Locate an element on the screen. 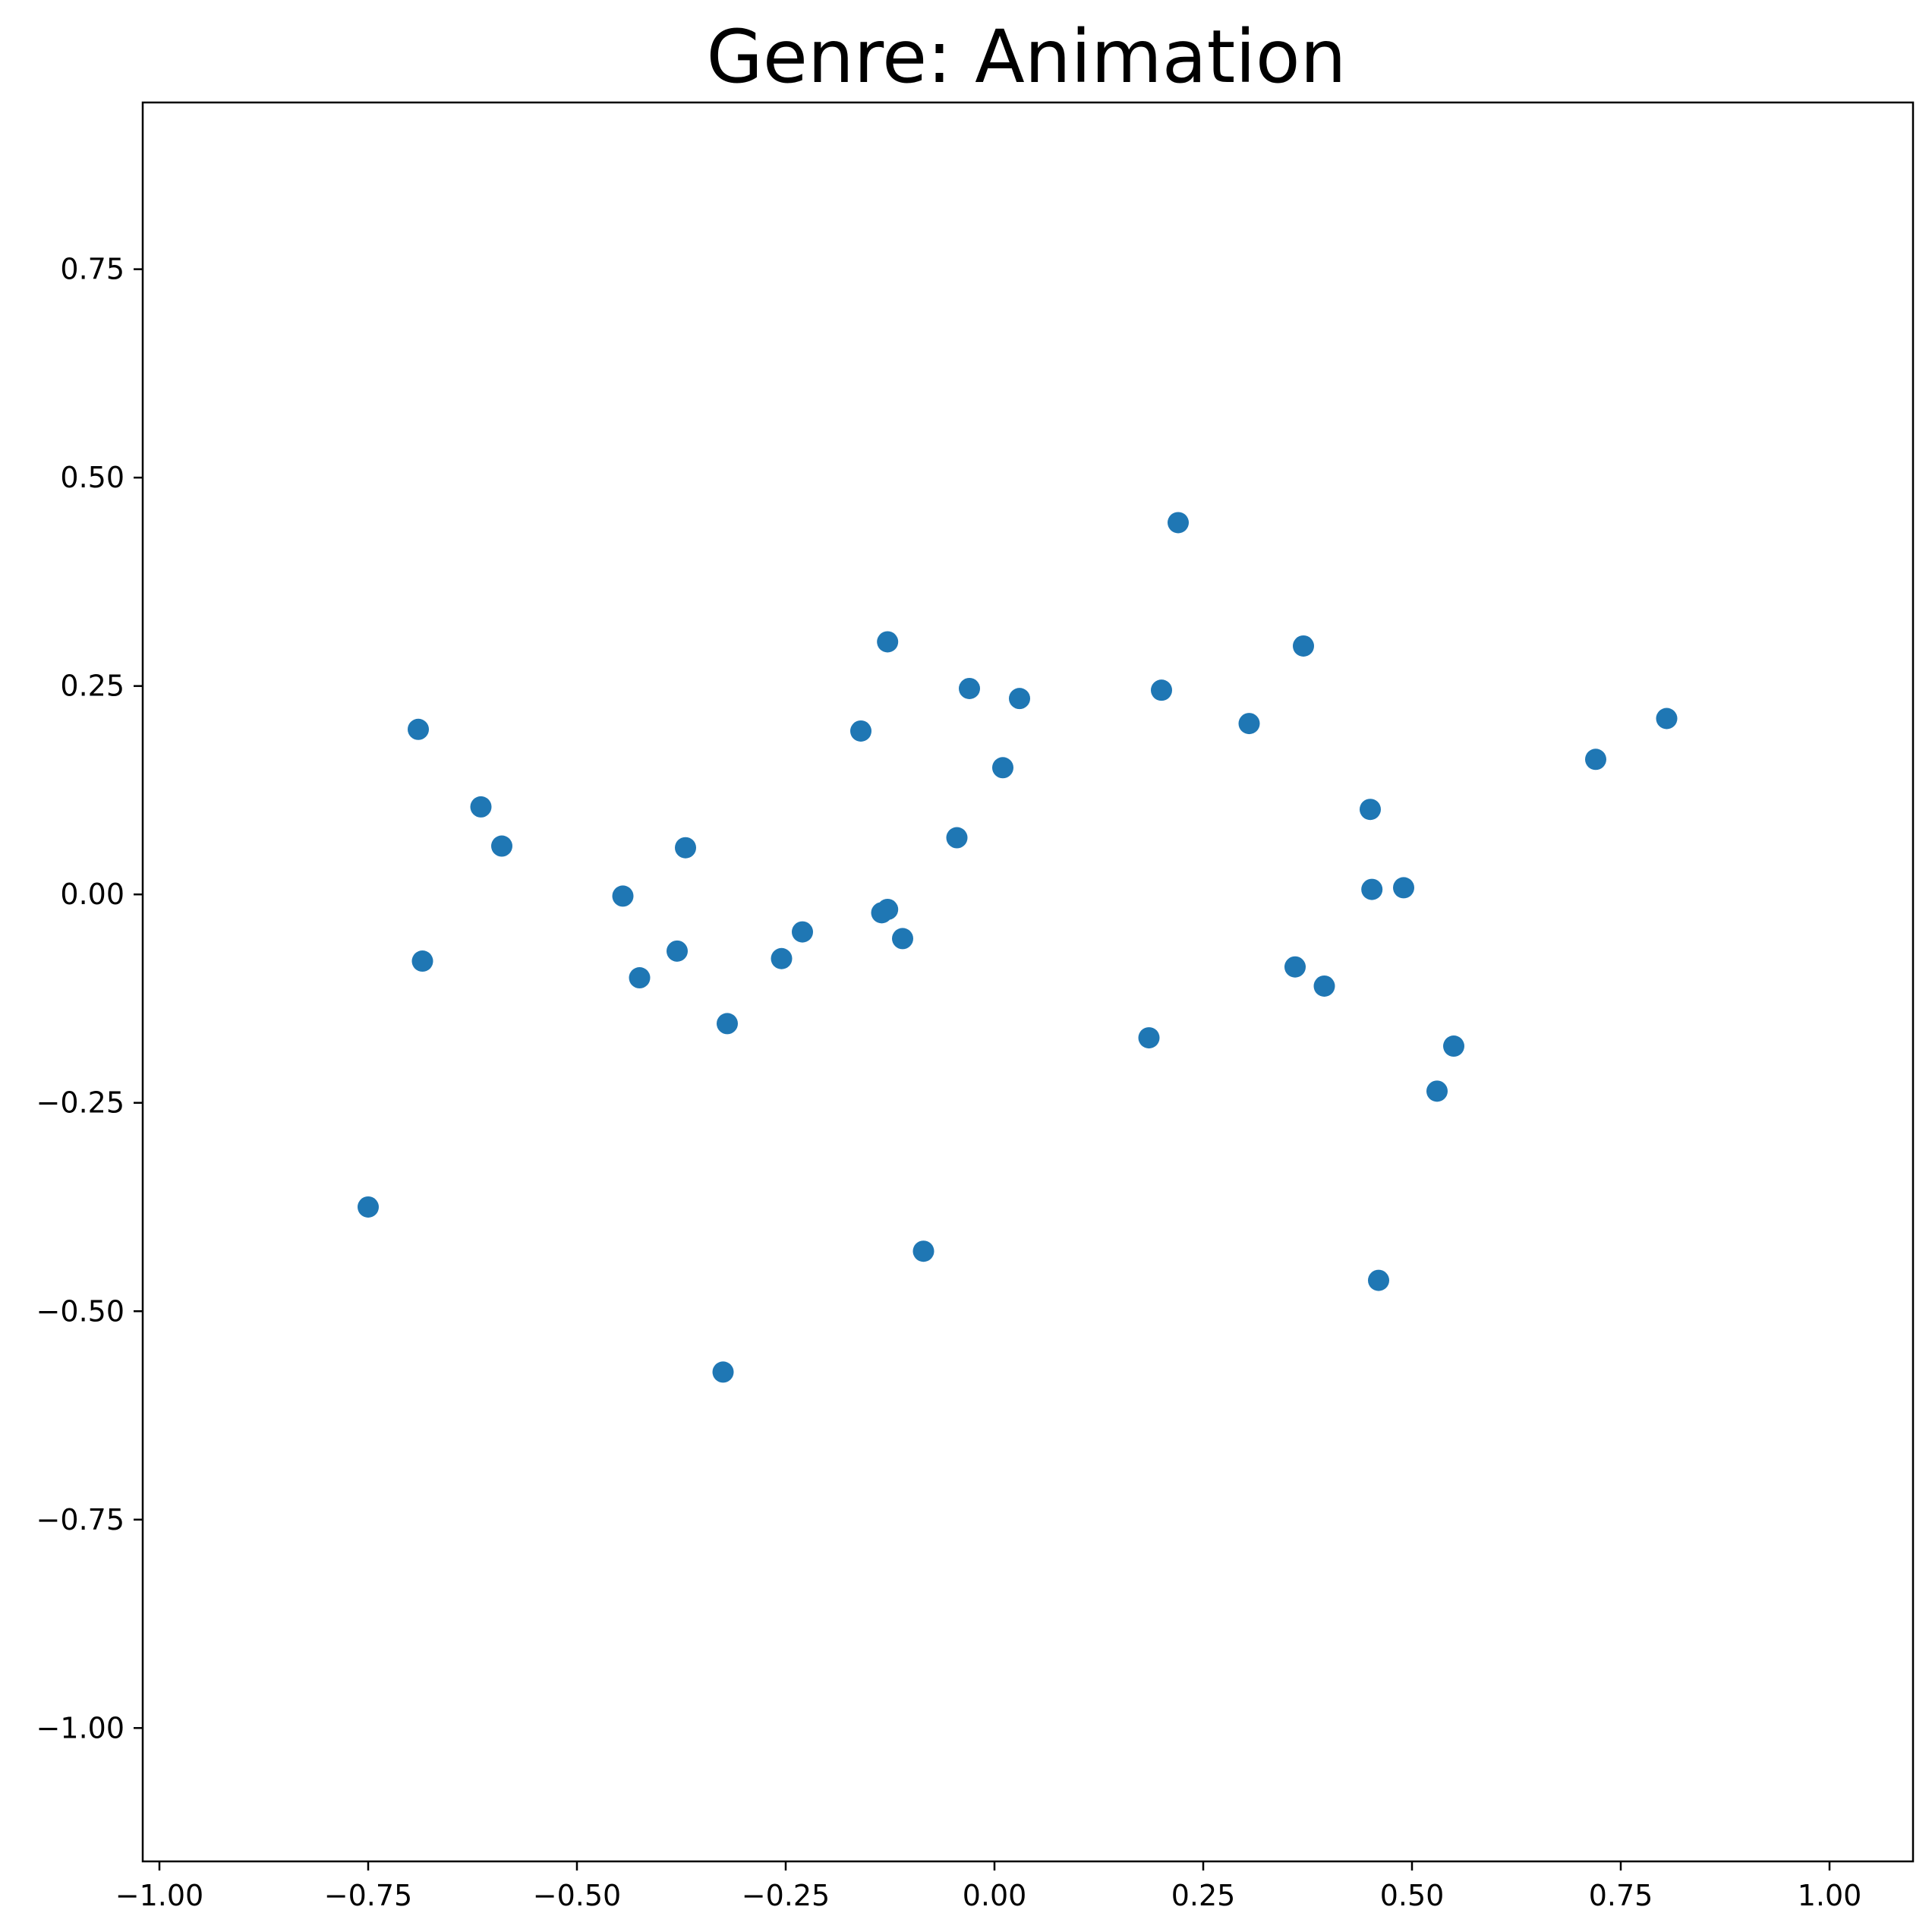 The height and width of the screenshot is (1932, 1932). x-tick-label: −1.00 is located at coordinates (159, 1895).